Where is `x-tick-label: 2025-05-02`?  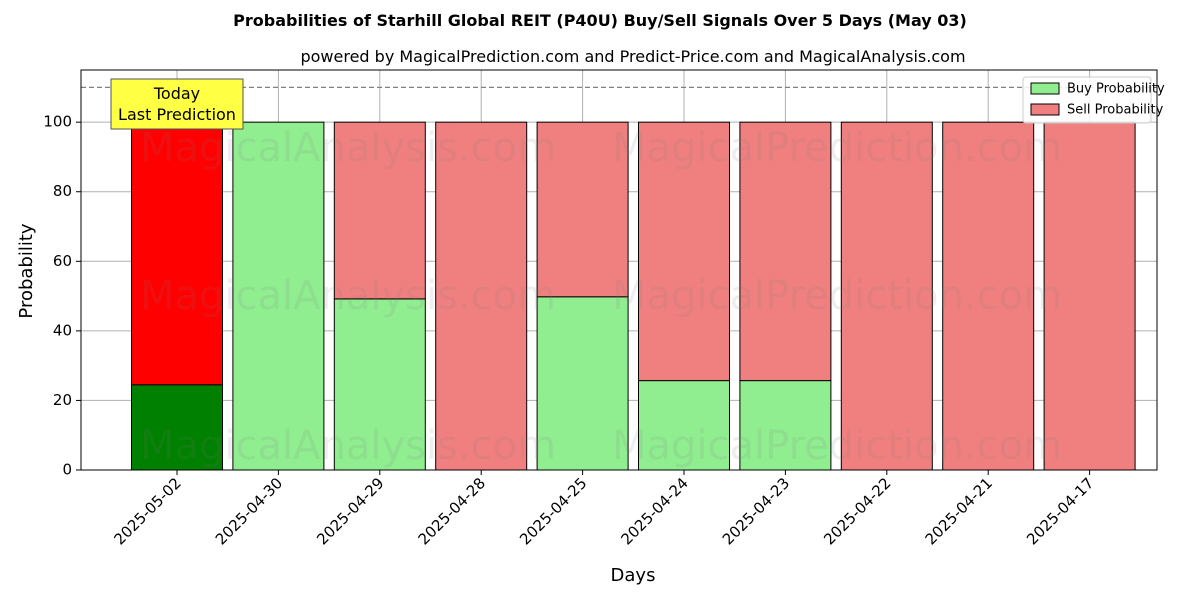 x-tick-label: 2025-05-02 is located at coordinates (147, 511).